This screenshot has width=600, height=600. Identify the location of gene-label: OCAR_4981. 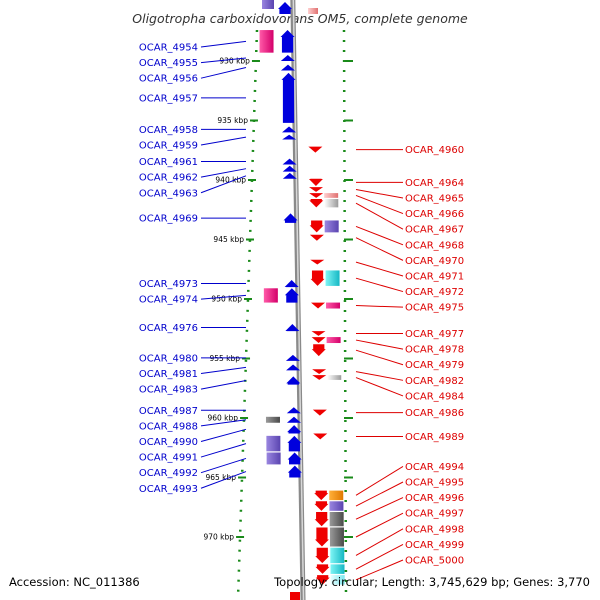
(168, 374).